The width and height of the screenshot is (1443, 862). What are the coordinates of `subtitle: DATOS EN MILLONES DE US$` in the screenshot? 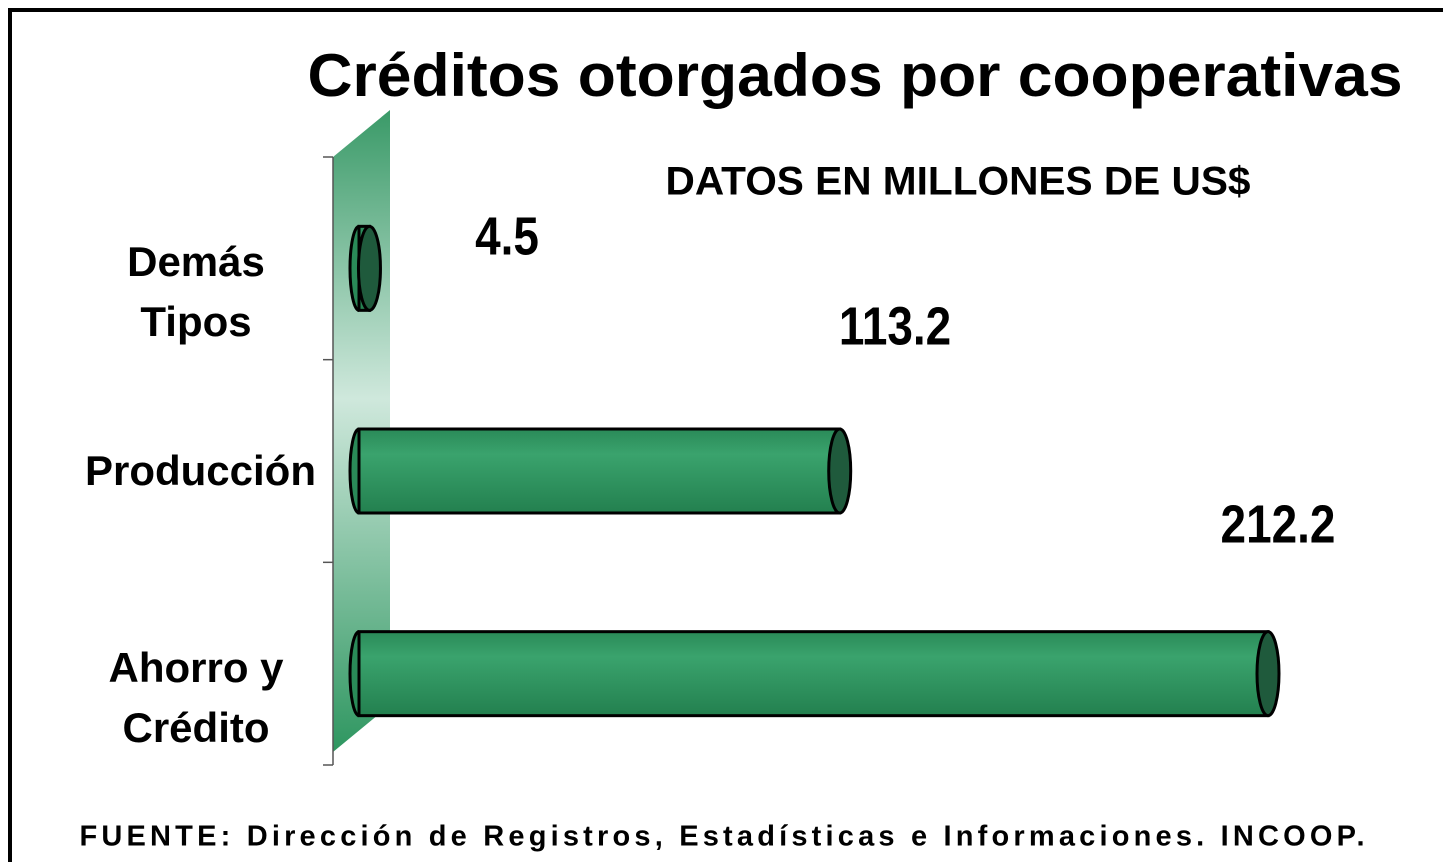 It's located at (958, 182).